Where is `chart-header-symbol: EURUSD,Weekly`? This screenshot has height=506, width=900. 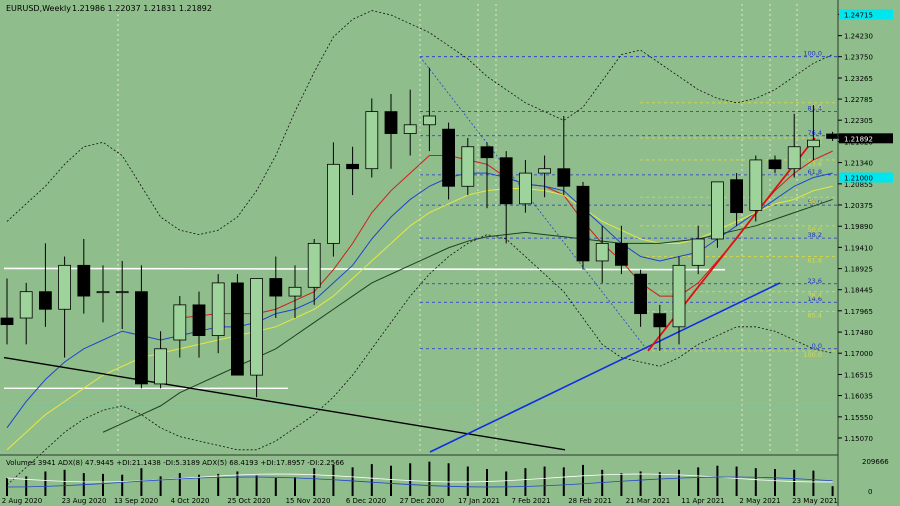 chart-header-symbol: EURUSD,Weekly is located at coordinates (38, 8).